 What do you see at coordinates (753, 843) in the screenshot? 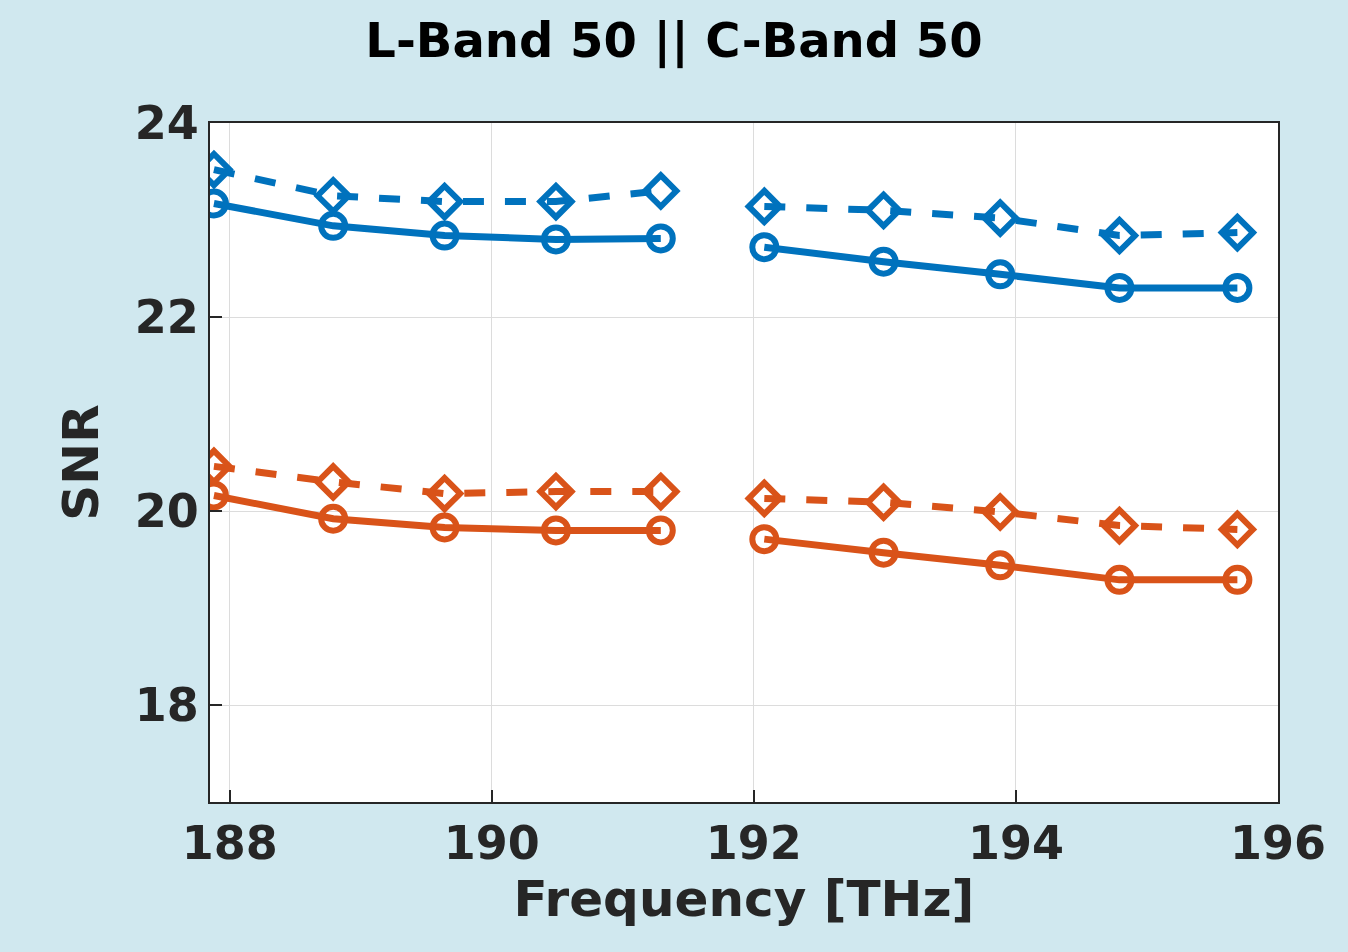
I see `x-tick-label: 192` at bounding box center [753, 843].